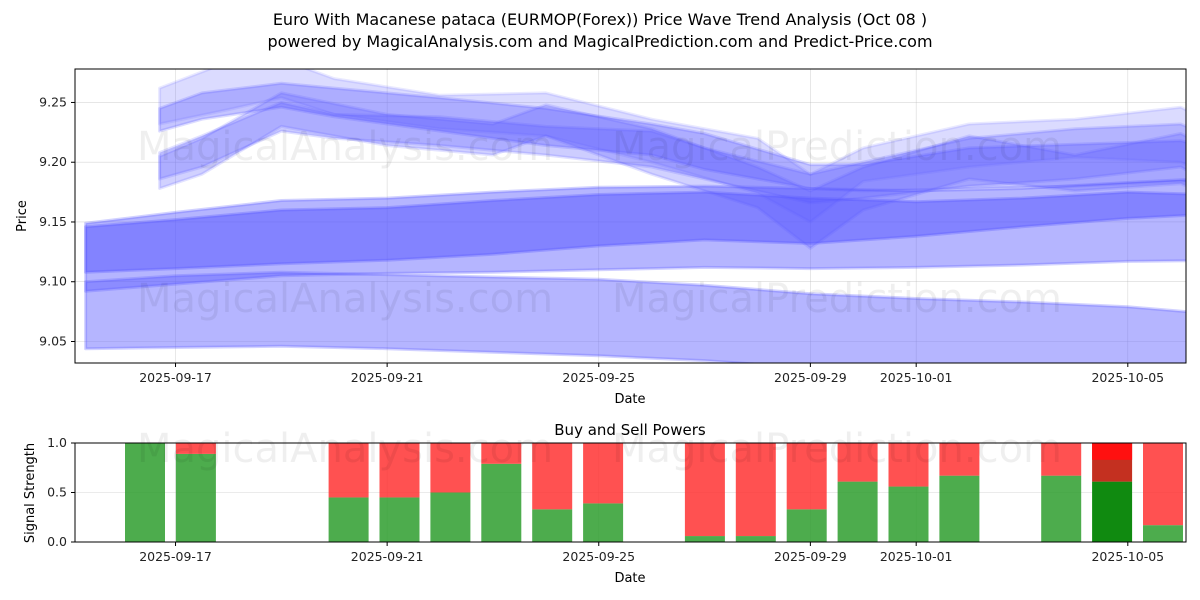  I want to click on watermark-analysis-mid: MagicalAnalysis.com, so click(345, 299).